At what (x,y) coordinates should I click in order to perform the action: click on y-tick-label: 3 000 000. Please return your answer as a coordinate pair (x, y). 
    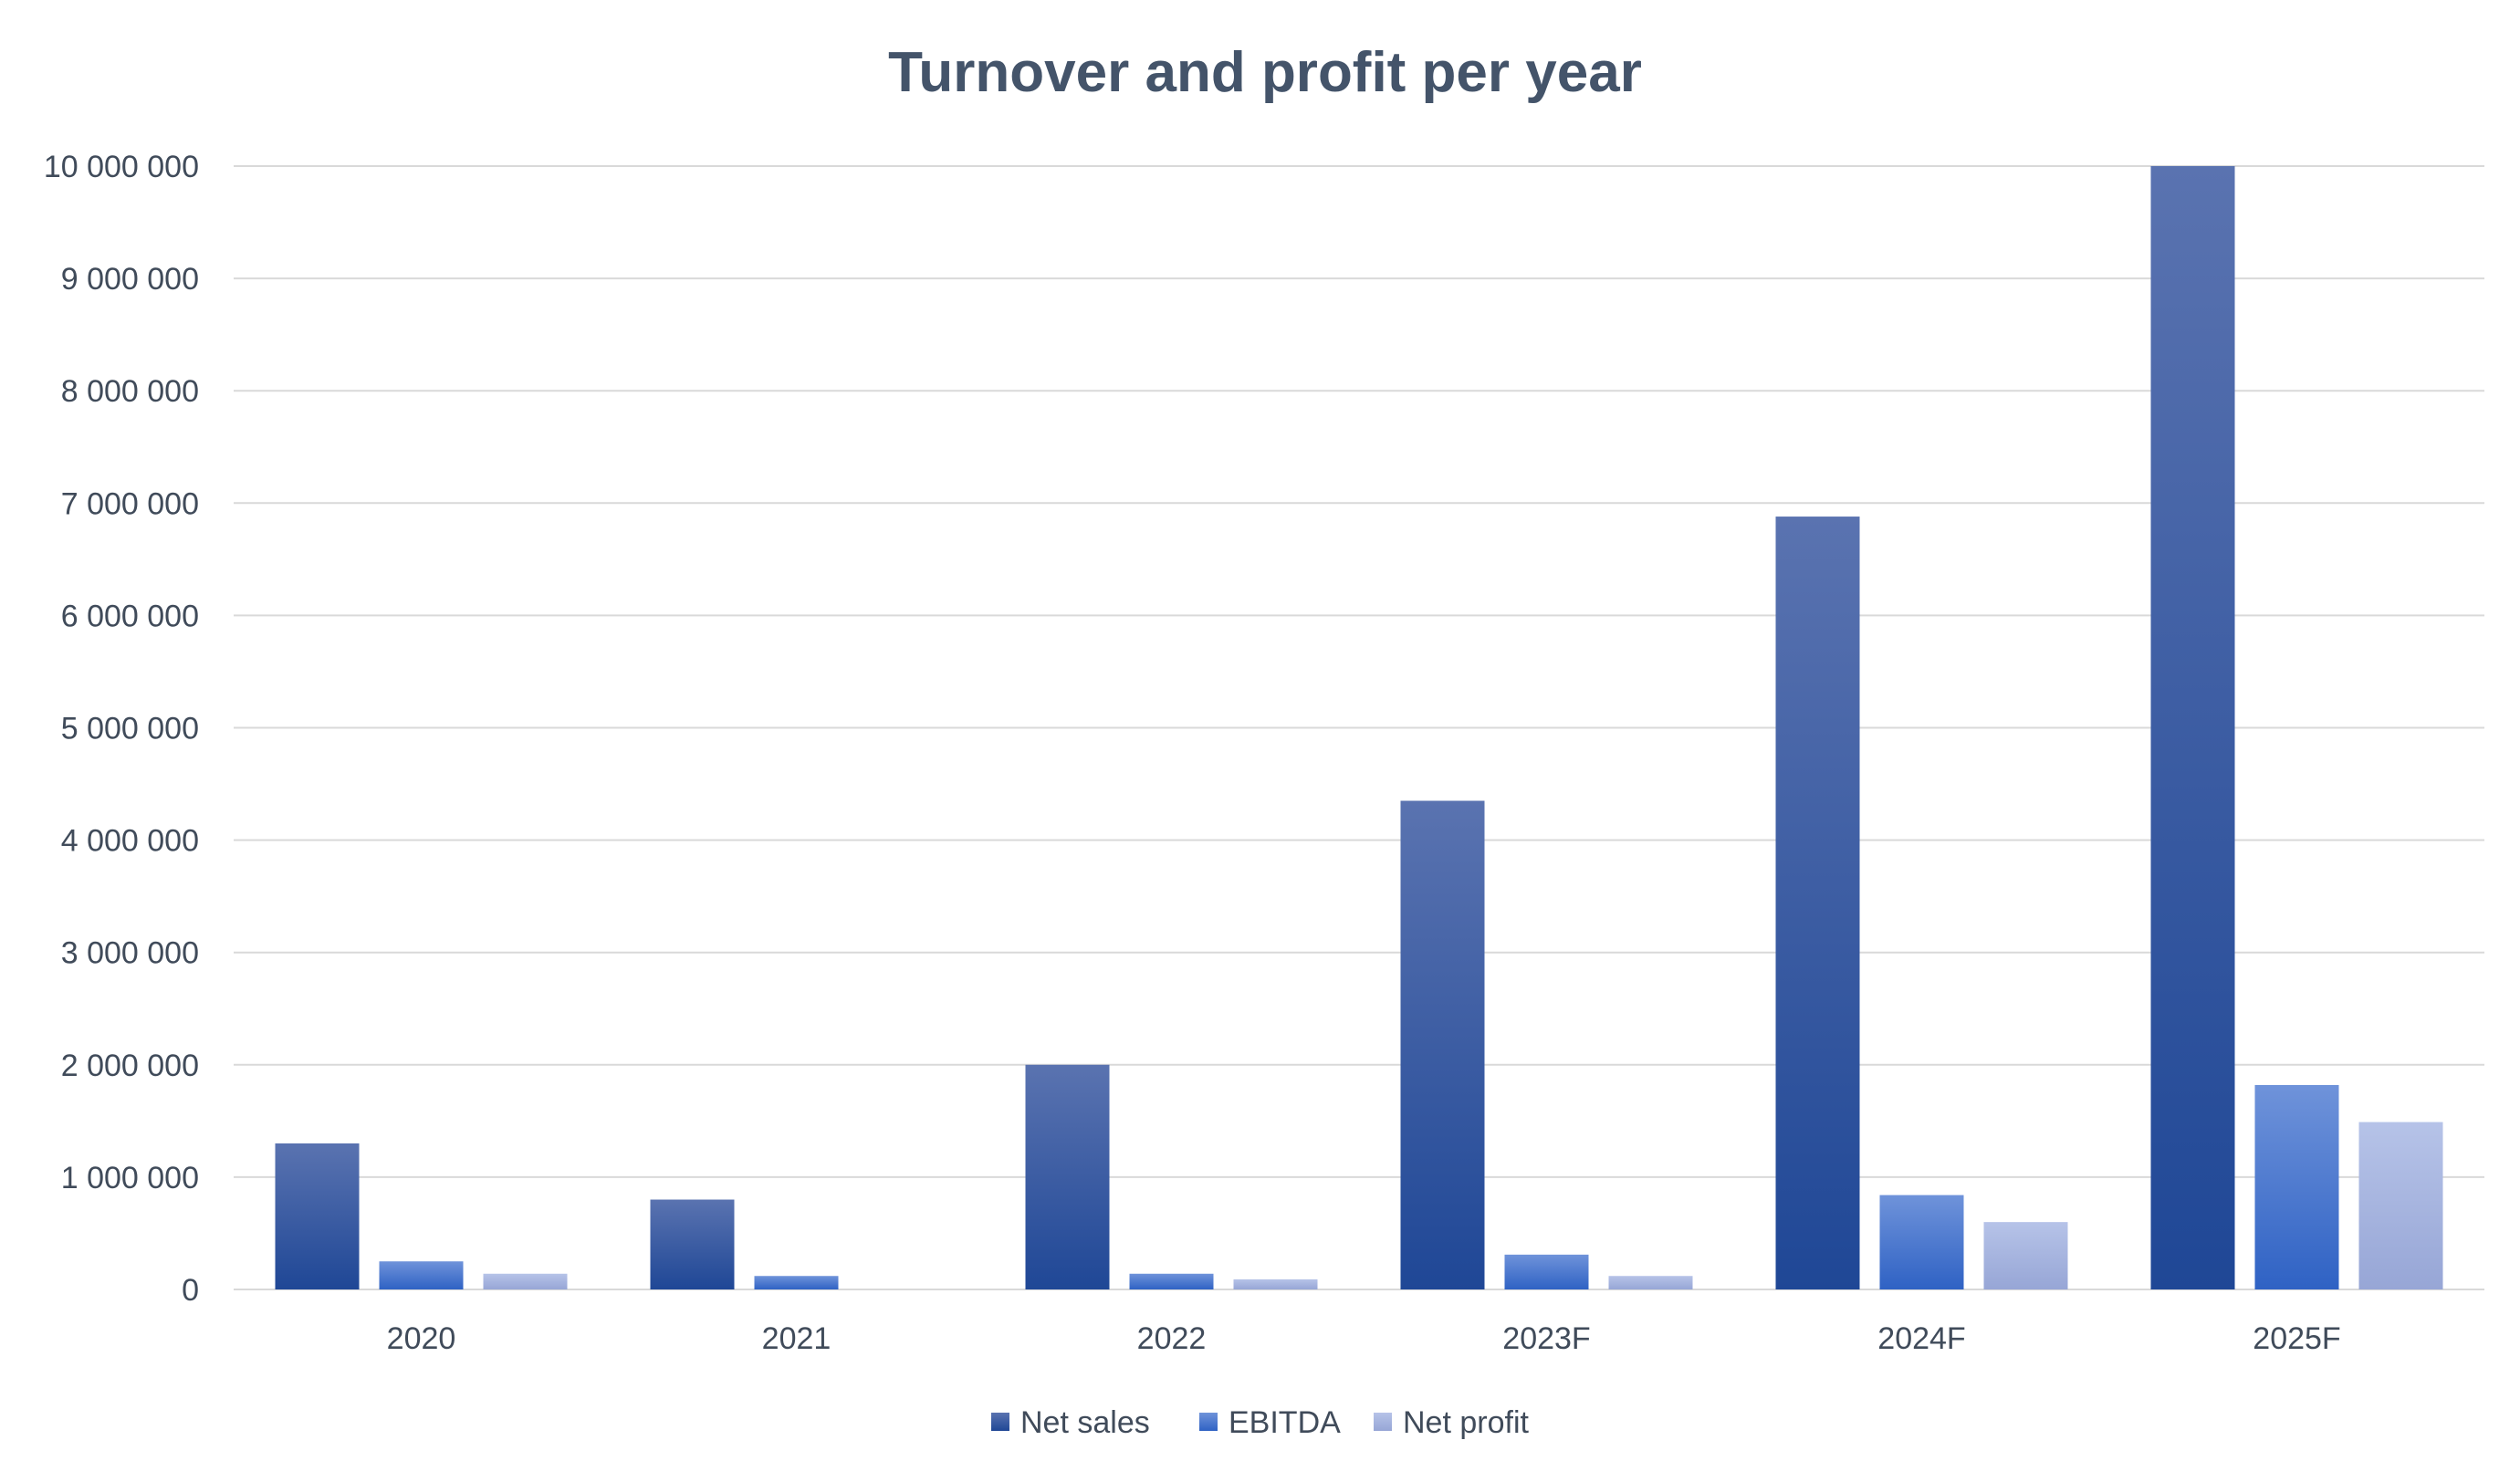
    Looking at the image, I should click on (130, 953).